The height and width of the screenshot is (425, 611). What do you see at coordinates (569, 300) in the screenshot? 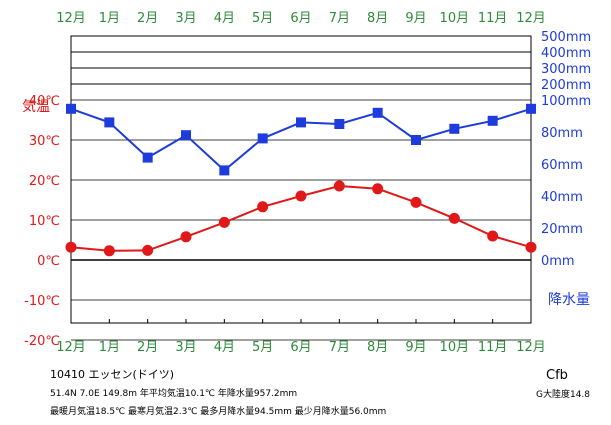
I see `precipitation-axis-title: 降水量` at bounding box center [569, 300].